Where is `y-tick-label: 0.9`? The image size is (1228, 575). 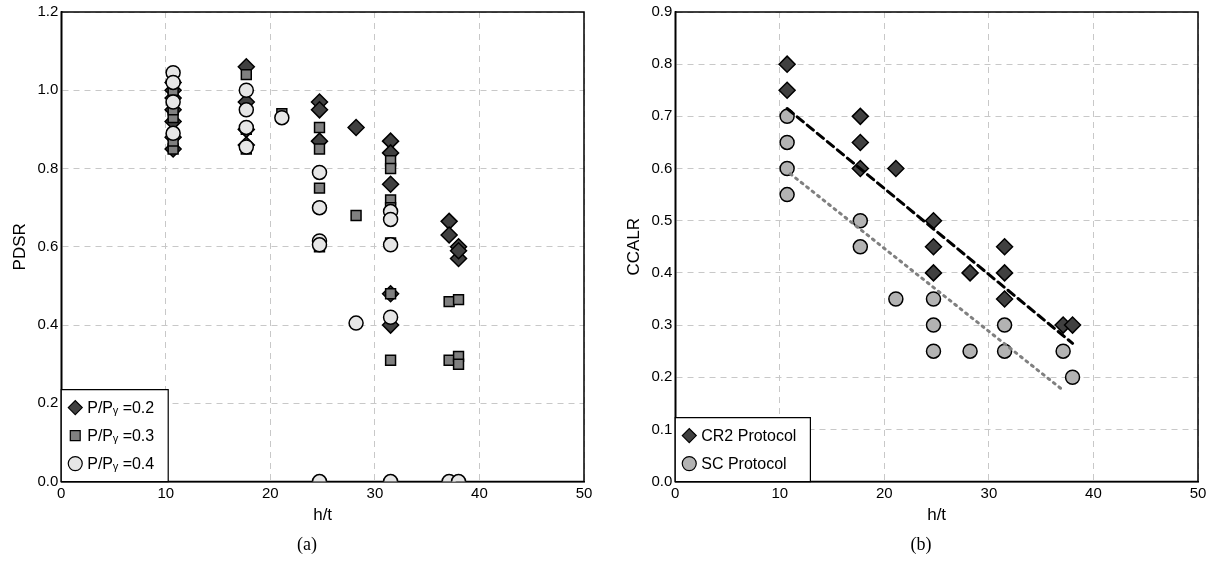
y-tick-label: 0.9 is located at coordinates (662, 11).